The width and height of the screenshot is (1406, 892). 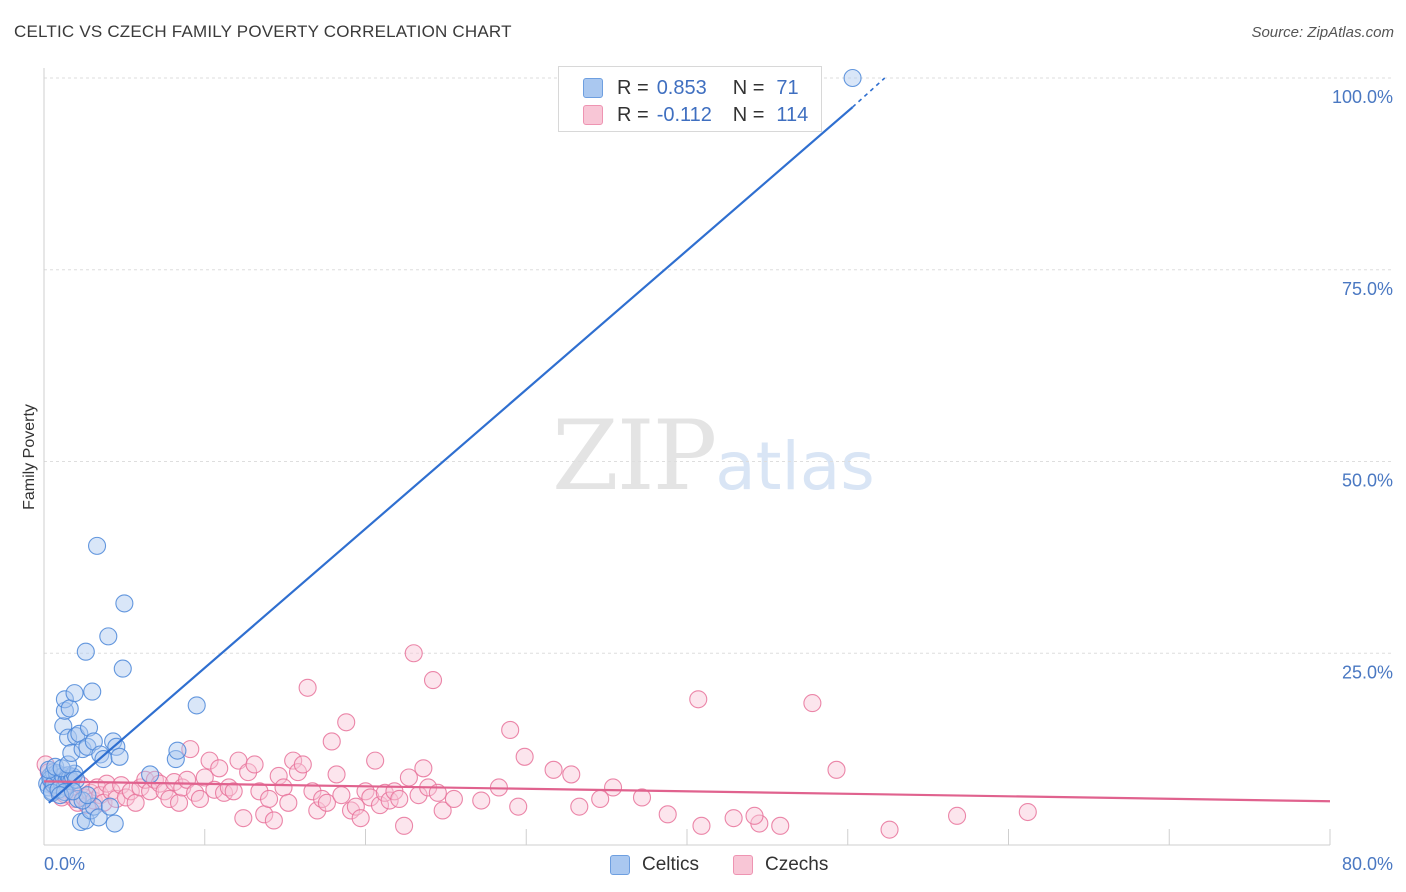 What do you see at coordinates (1367, 672) in the screenshot?
I see `y-tick-label: 25.0%` at bounding box center [1367, 672].